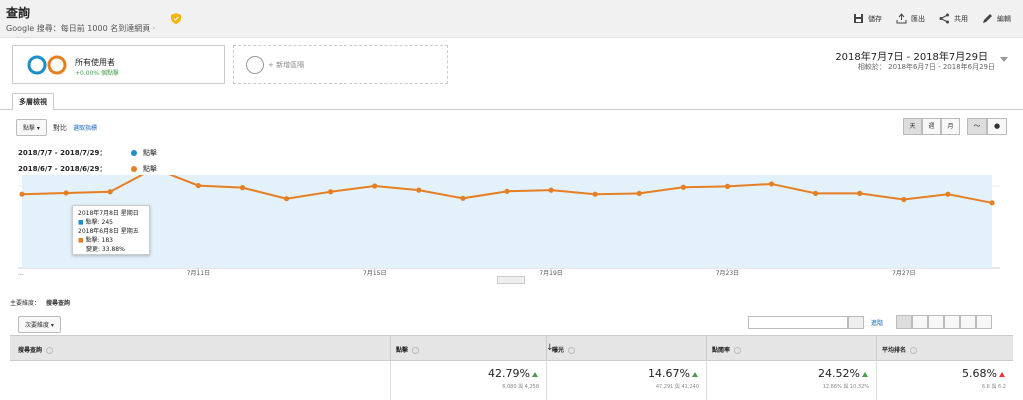 This screenshot has height=400, width=1023. What do you see at coordinates (997, 126) in the screenshot?
I see `motion-chart-icon: ●` at bounding box center [997, 126].